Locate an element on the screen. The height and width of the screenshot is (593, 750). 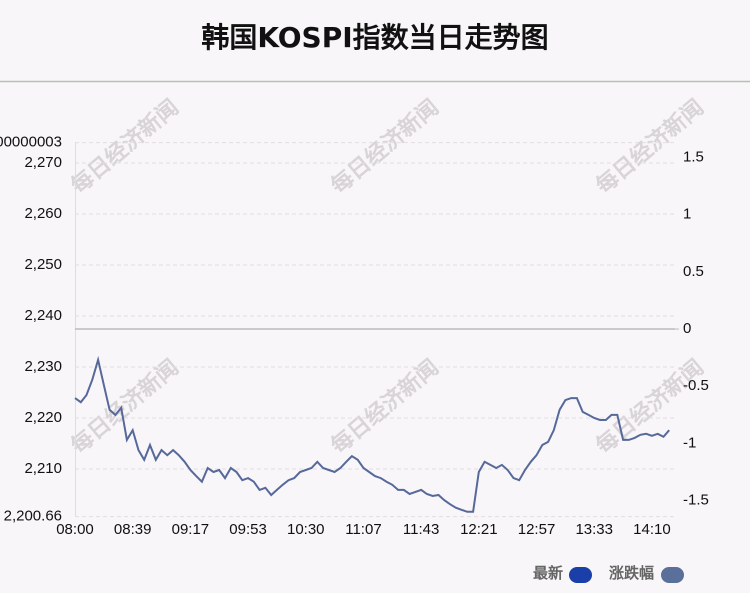
legend-label: 涨跌幅 is located at coordinates (631, 573).